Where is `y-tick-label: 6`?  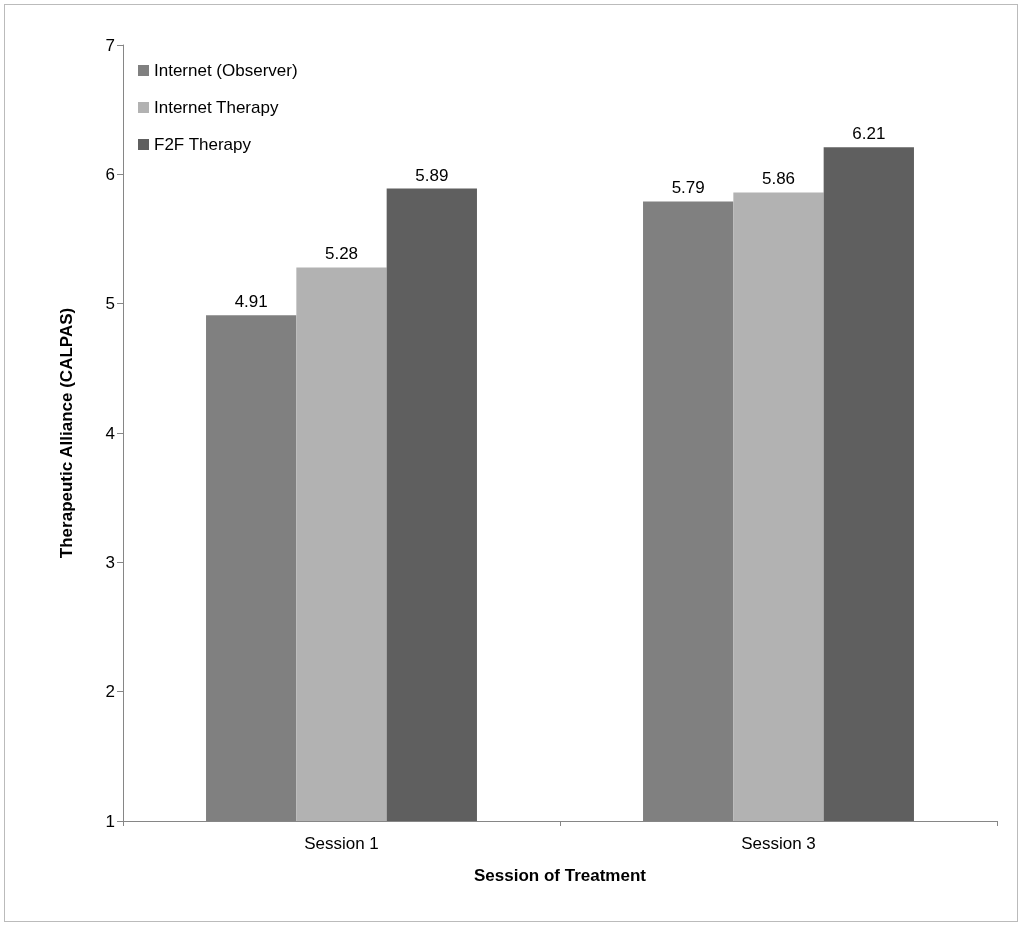
y-tick-label: 6 is located at coordinates (110, 174).